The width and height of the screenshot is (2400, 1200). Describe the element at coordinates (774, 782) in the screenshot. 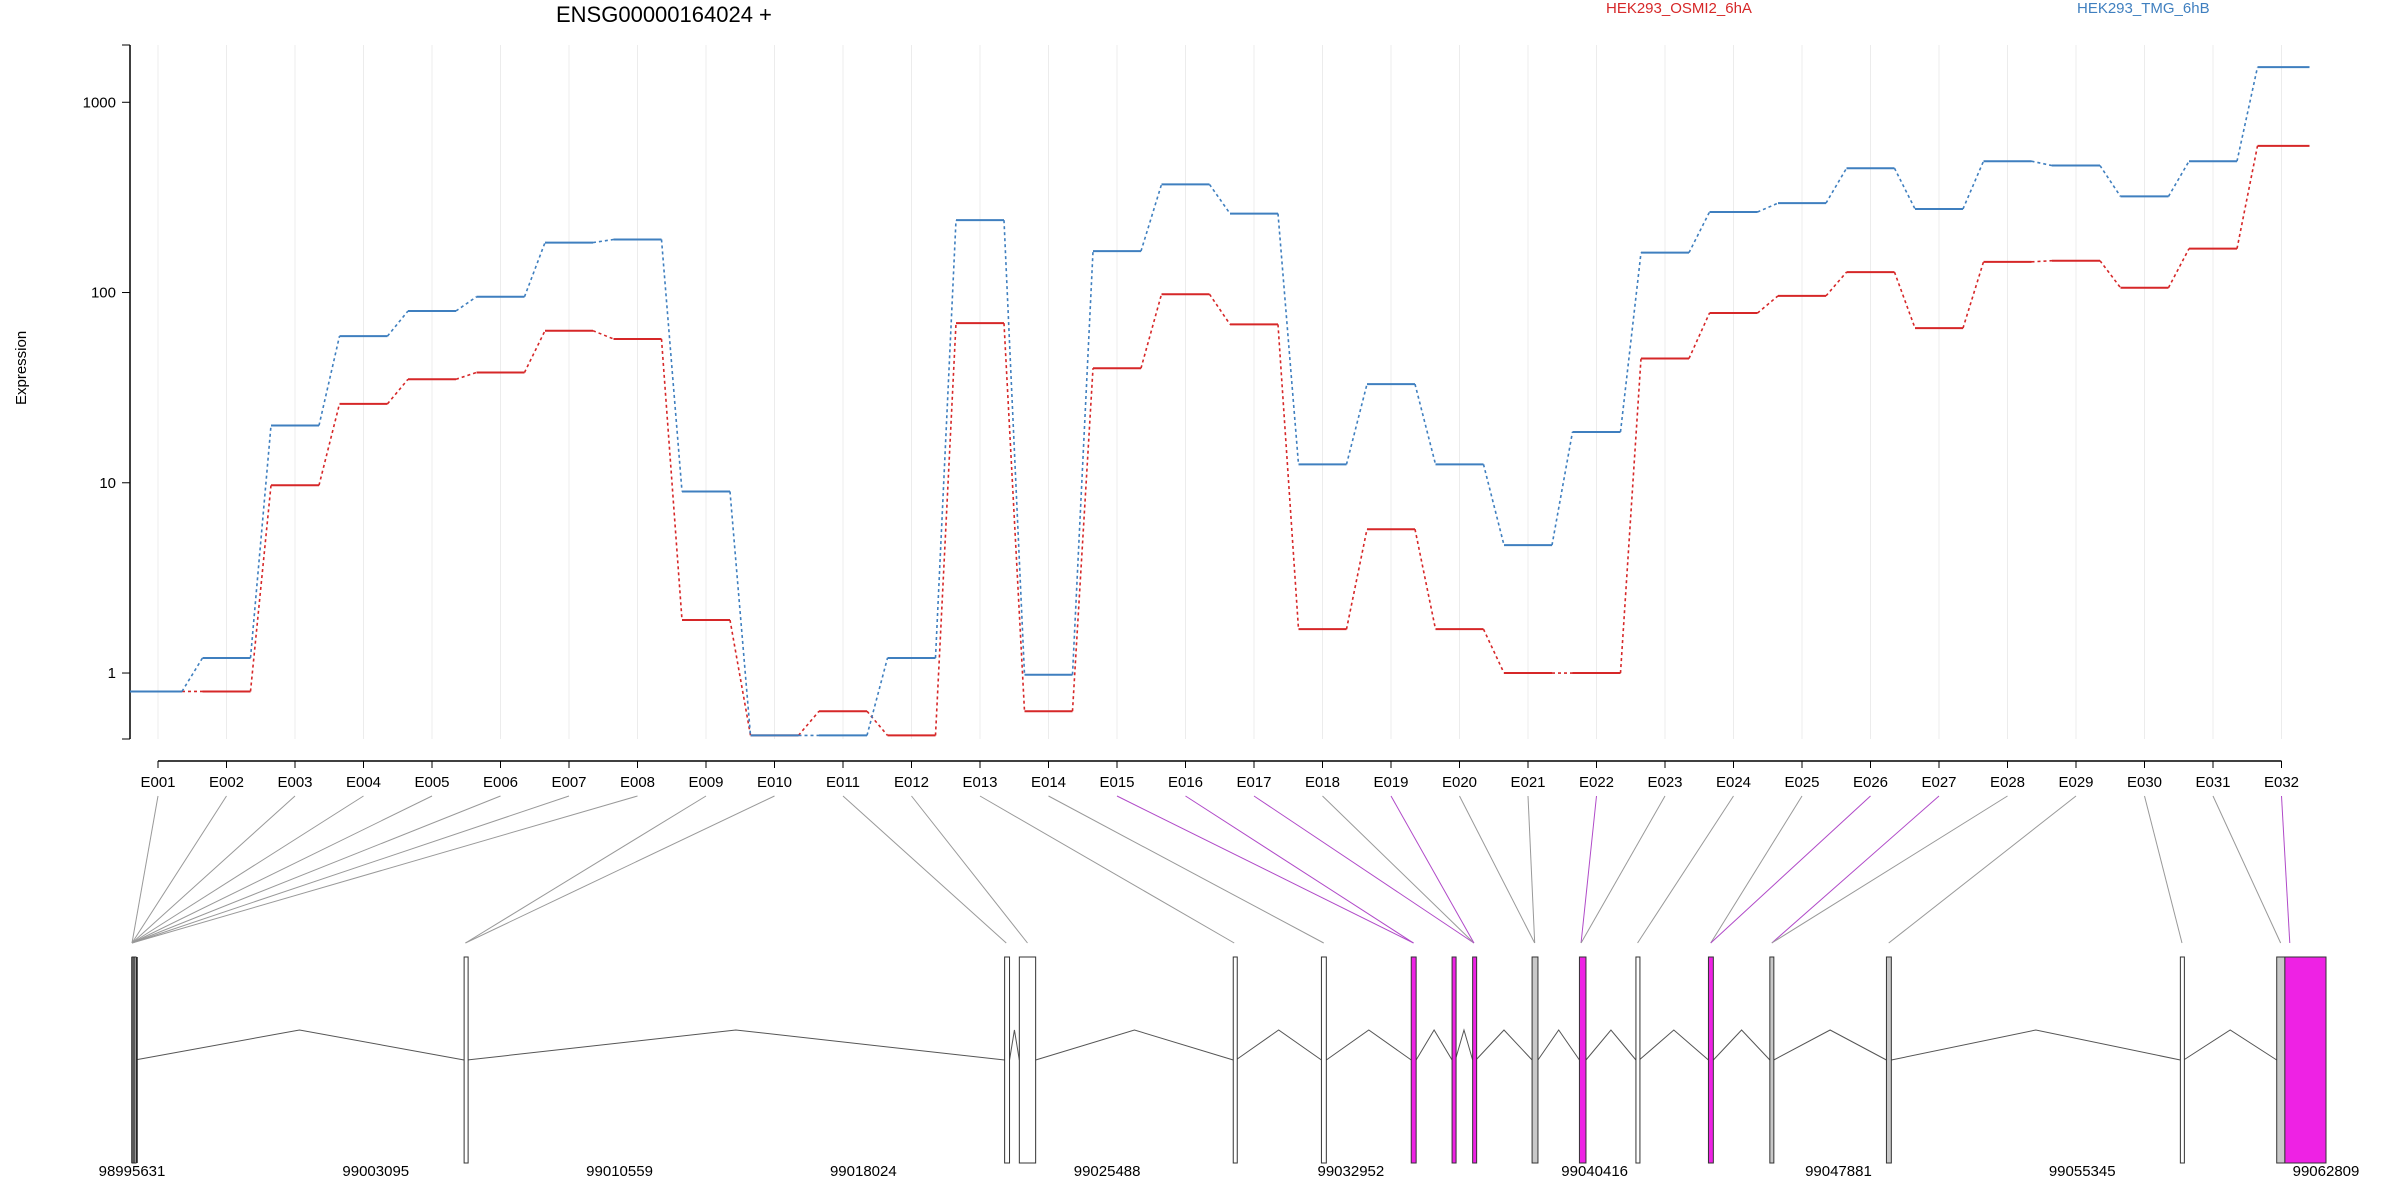

I see `x-tick-label: E010` at that location.